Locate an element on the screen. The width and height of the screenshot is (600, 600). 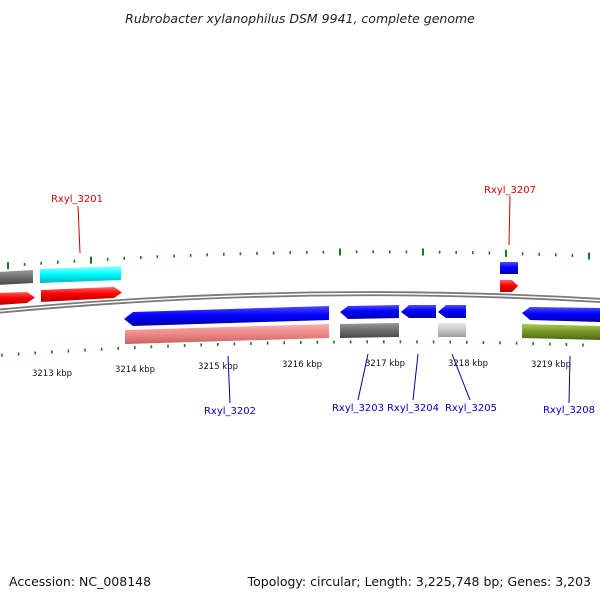
feature-gray-left is located at coordinates (16, 277).